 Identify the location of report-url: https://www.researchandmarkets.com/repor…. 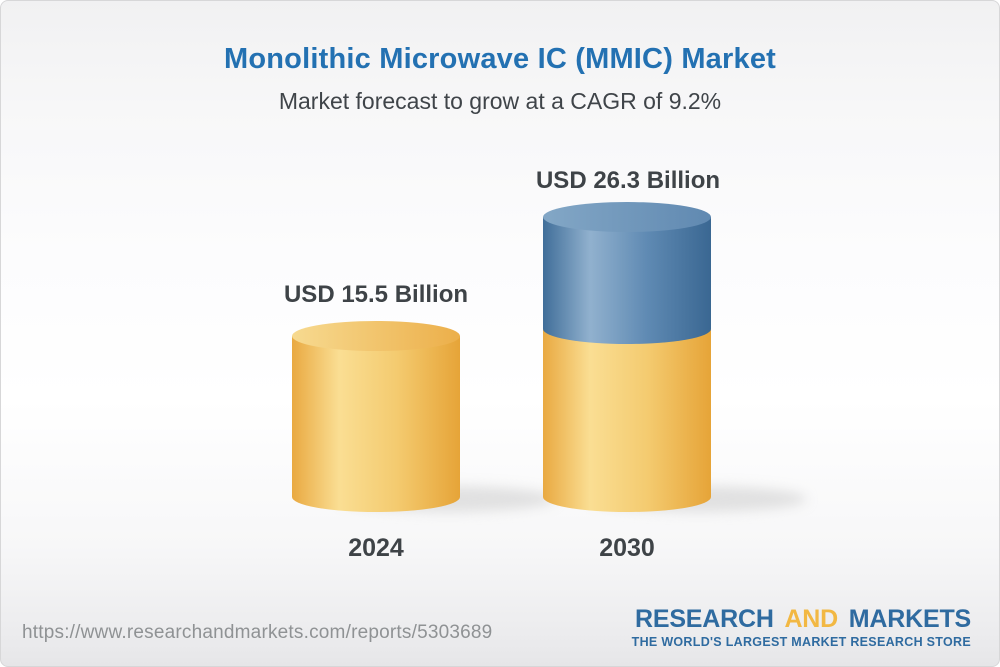
(257, 632).